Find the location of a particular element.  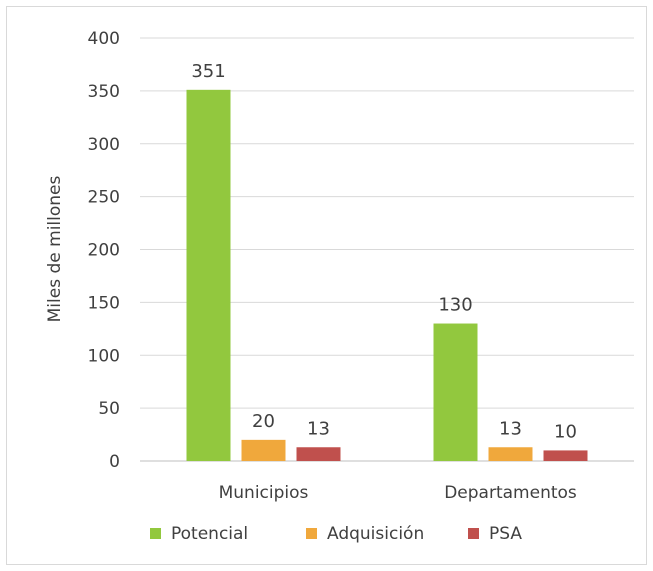

y-tick-label: 250 is located at coordinates (104, 198).